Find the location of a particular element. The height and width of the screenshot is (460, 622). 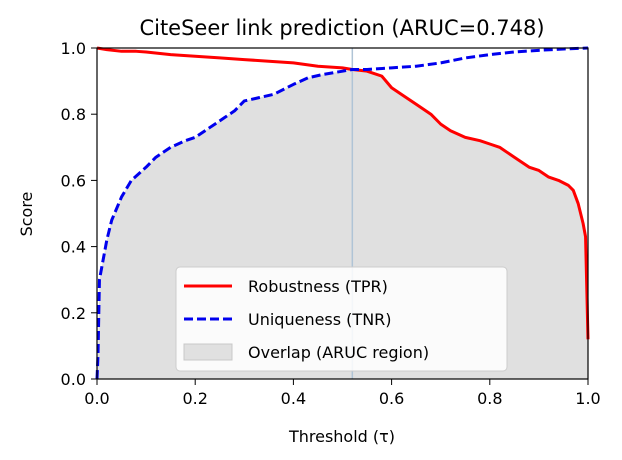

legend-item-overlap-label: Overlap (ARUC region) is located at coordinates (338, 352).